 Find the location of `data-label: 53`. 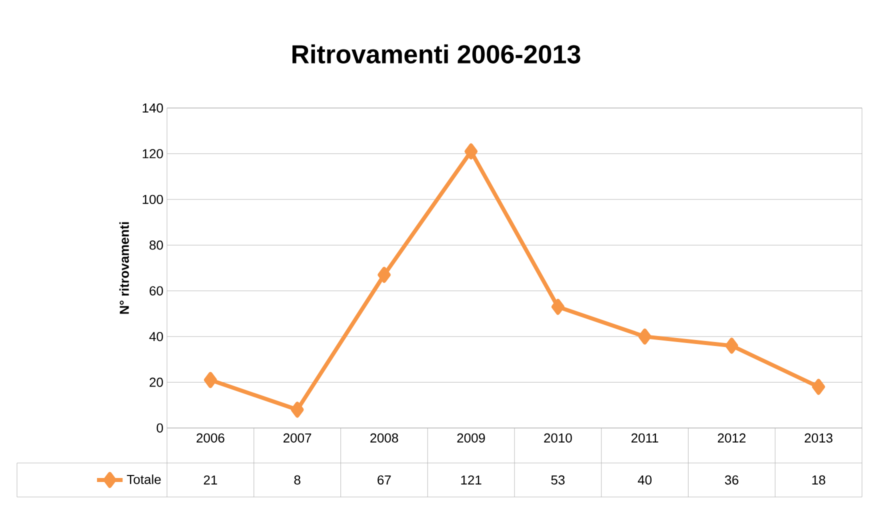

data-label: 53 is located at coordinates (558, 480).